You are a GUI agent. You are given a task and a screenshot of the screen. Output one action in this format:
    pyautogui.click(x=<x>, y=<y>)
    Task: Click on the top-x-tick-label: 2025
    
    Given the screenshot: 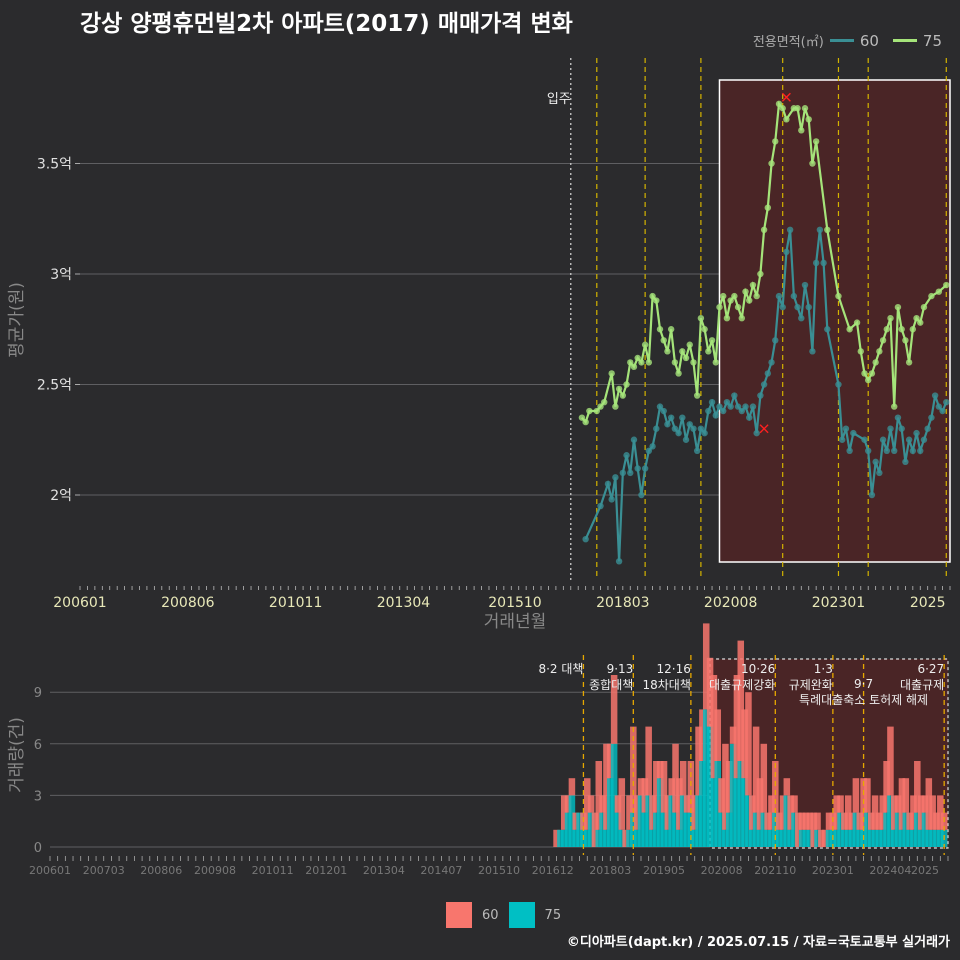 What is the action you would take?
    pyautogui.click(x=928, y=603)
    